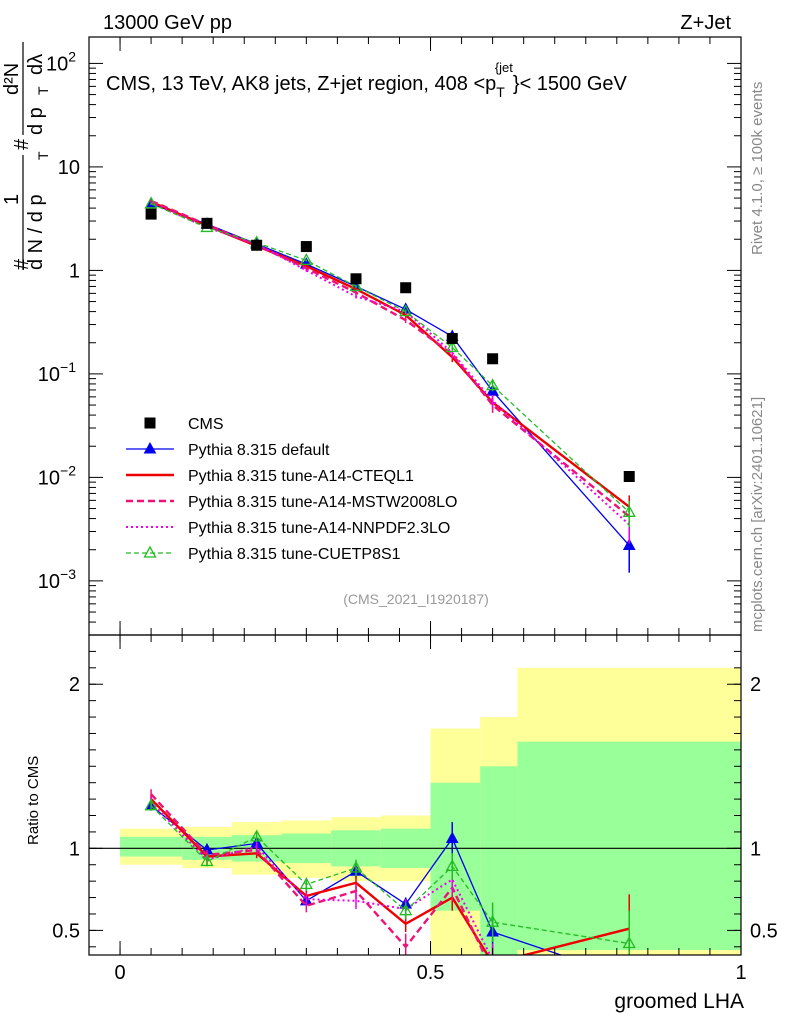  Describe the element at coordinates (570, 84) in the screenshot. I see `chart-title-tail: }< 1500 GeV` at that location.